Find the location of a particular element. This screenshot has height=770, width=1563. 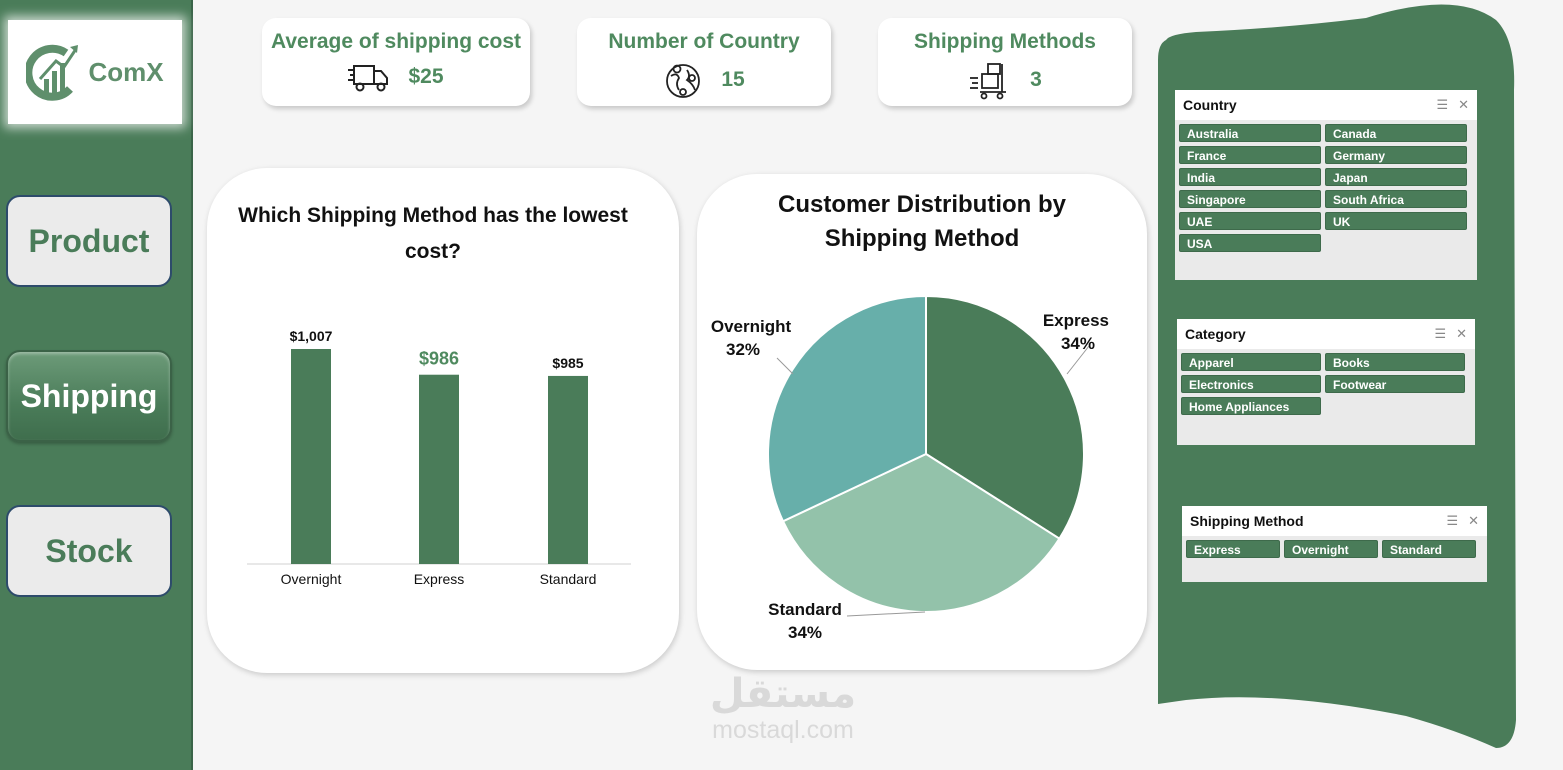

bar-standard is located at coordinates (568, 469).